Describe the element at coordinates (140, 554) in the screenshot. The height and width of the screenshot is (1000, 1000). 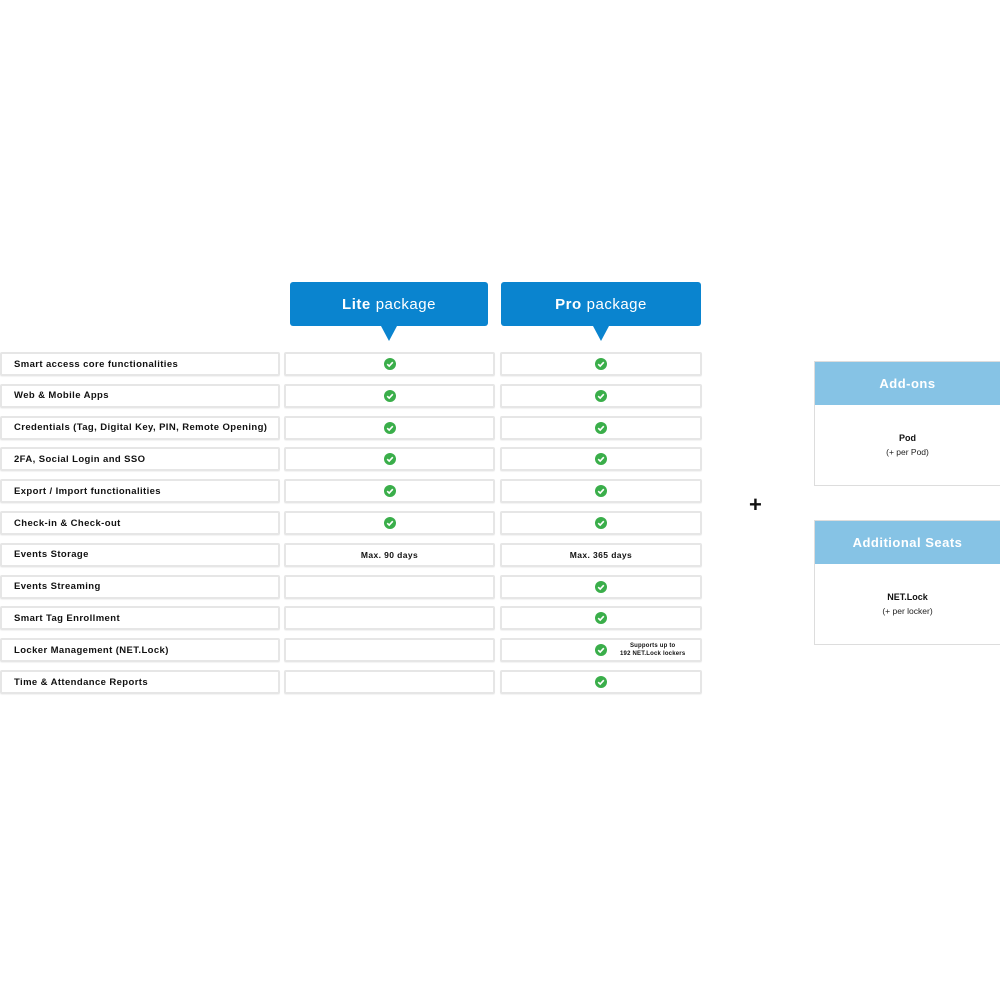
I see `feature-cell: Events Storage` at that location.